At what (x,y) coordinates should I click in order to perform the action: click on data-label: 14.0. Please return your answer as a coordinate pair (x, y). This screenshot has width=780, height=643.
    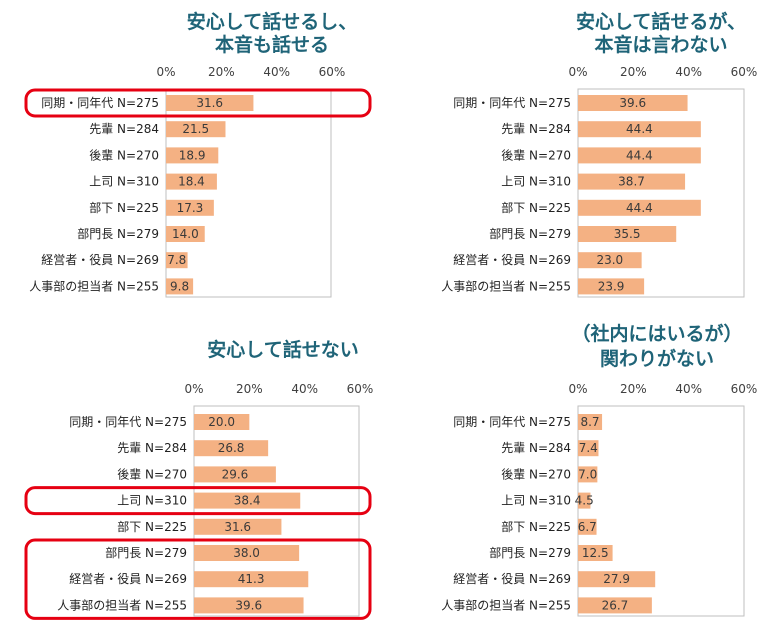
    Looking at the image, I should click on (185, 234).